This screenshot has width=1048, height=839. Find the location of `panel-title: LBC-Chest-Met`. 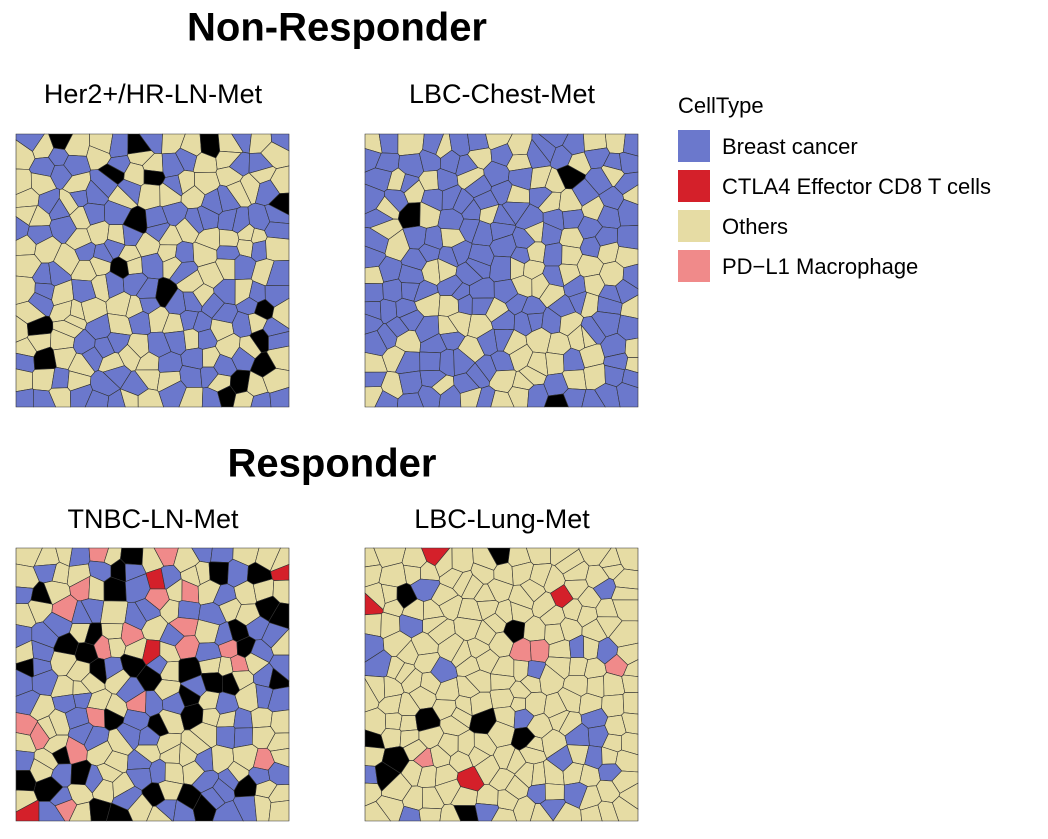

panel-title: LBC-Chest-Met is located at coordinates (502, 94).